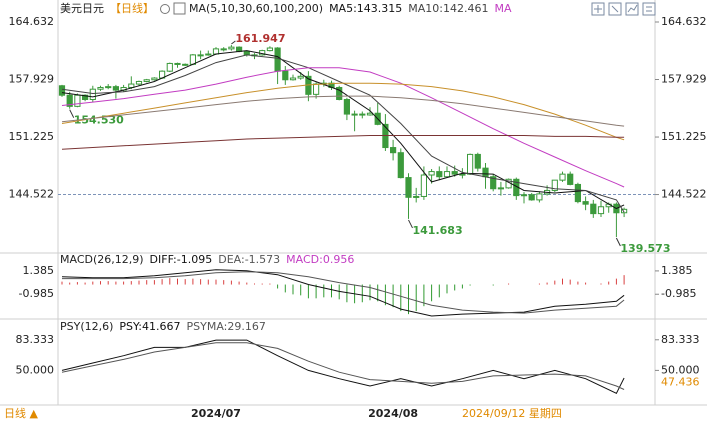 Image resolution: width=707 pixels, height=423 pixels. What do you see at coordinates (623, 9) in the screenshot?
I see `toolbar-icons` at bounding box center [623, 9].